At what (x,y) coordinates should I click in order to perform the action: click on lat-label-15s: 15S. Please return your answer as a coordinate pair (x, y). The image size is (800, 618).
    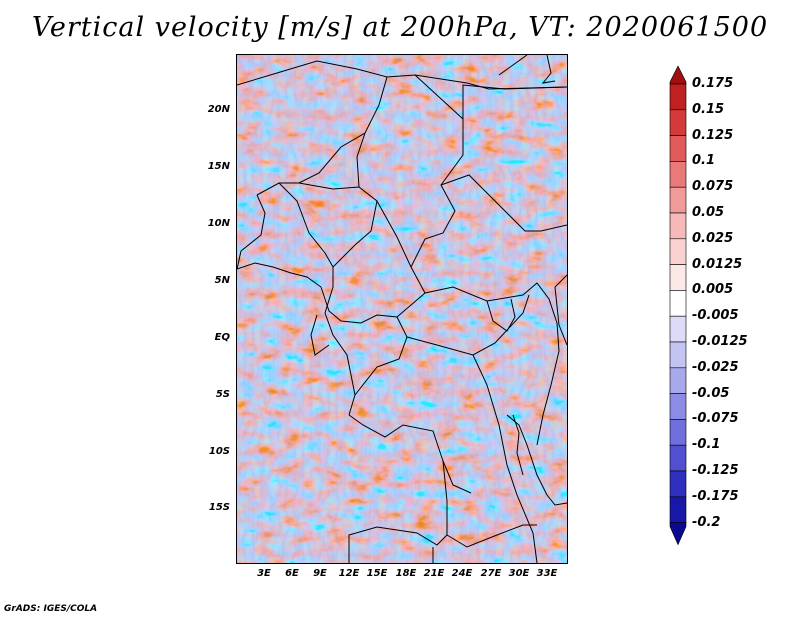
    Looking at the image, I should click on (219, 507).